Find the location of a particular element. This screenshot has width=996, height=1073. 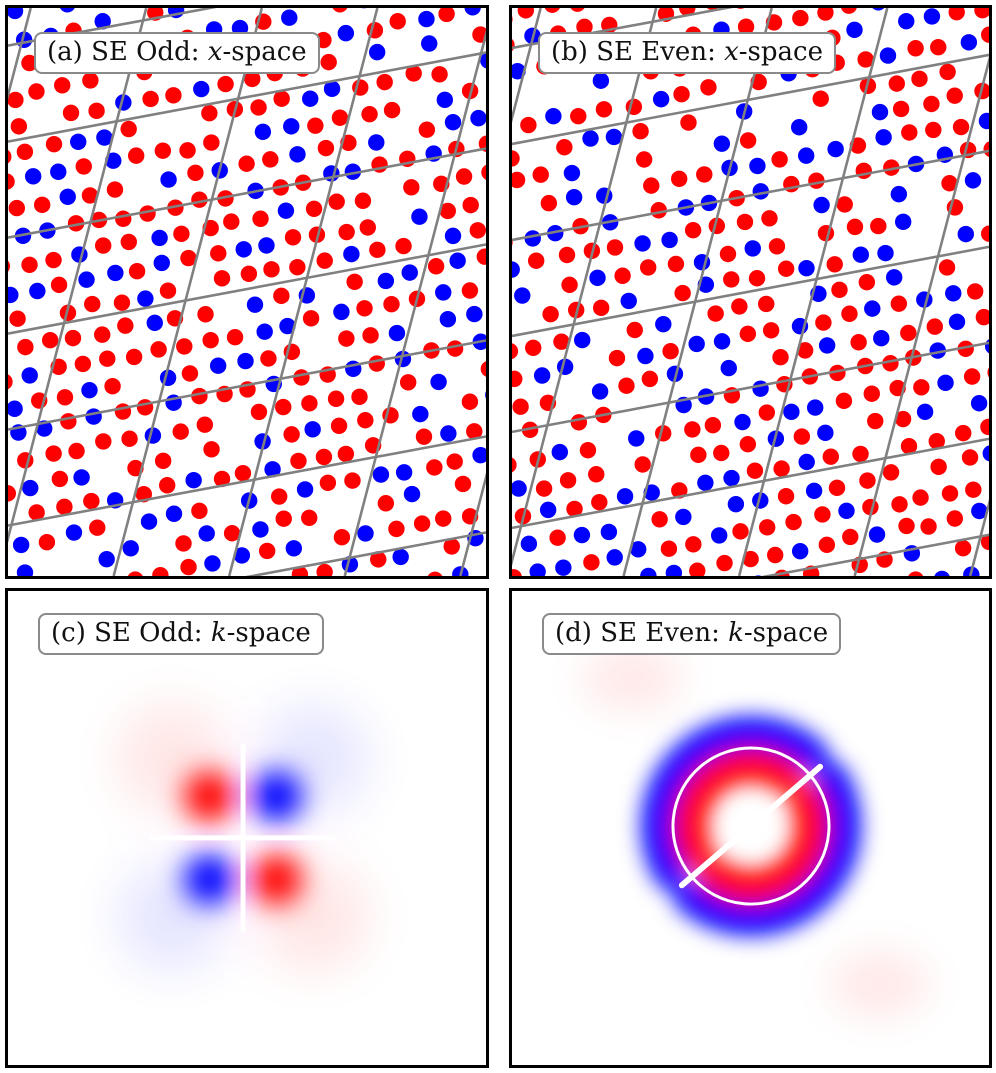

panel-c-letter: (c) is located at coordinates (68, 633).